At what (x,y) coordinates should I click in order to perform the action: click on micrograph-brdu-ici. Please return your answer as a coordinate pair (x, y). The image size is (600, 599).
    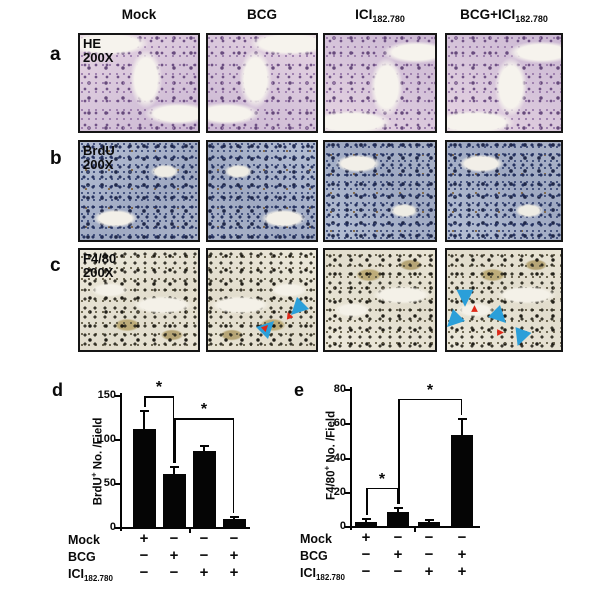
    Looking at the image, I should click on (380, 191).